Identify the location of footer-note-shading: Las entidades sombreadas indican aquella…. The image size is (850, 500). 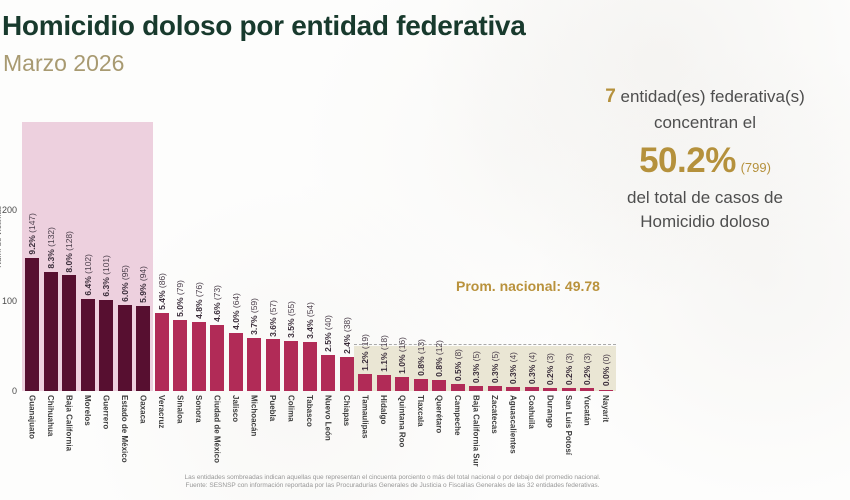
(392, 477).